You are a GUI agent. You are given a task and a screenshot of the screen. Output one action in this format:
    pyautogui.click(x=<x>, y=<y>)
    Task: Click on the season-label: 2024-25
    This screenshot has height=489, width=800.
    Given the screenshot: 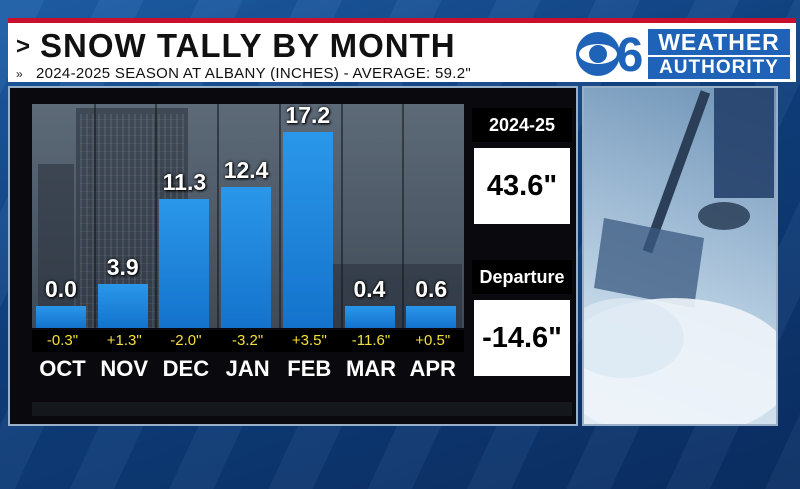 What is the action you would take?
    pyautogui.click(x=522, y=125)
    